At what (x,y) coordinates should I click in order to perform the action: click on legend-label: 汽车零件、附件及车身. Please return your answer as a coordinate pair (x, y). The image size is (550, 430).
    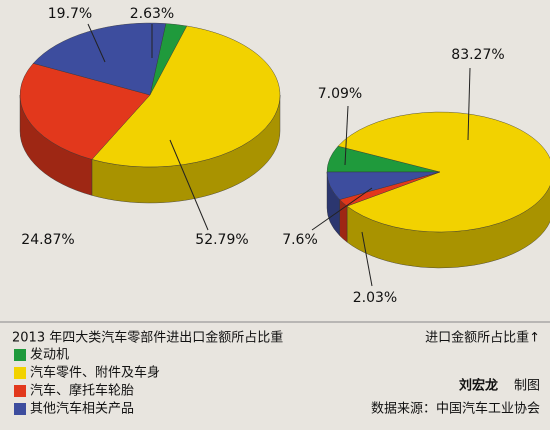
    Looking at the image, I should click on (95, 373).